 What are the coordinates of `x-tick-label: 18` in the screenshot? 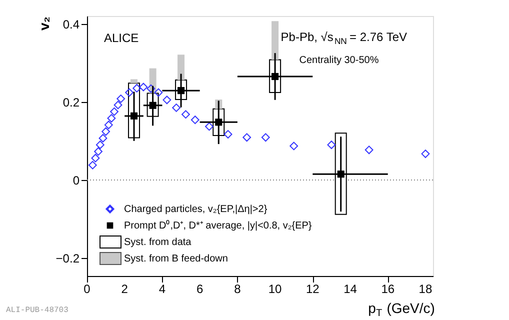 It's located at (425, 289).